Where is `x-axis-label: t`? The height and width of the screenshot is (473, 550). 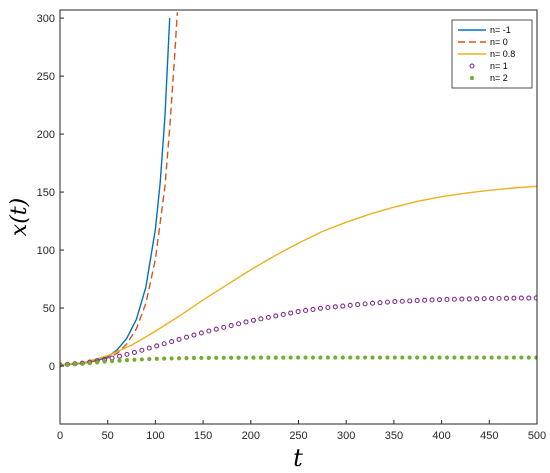 x-axis-label: t is located at coordinates (298, 458).